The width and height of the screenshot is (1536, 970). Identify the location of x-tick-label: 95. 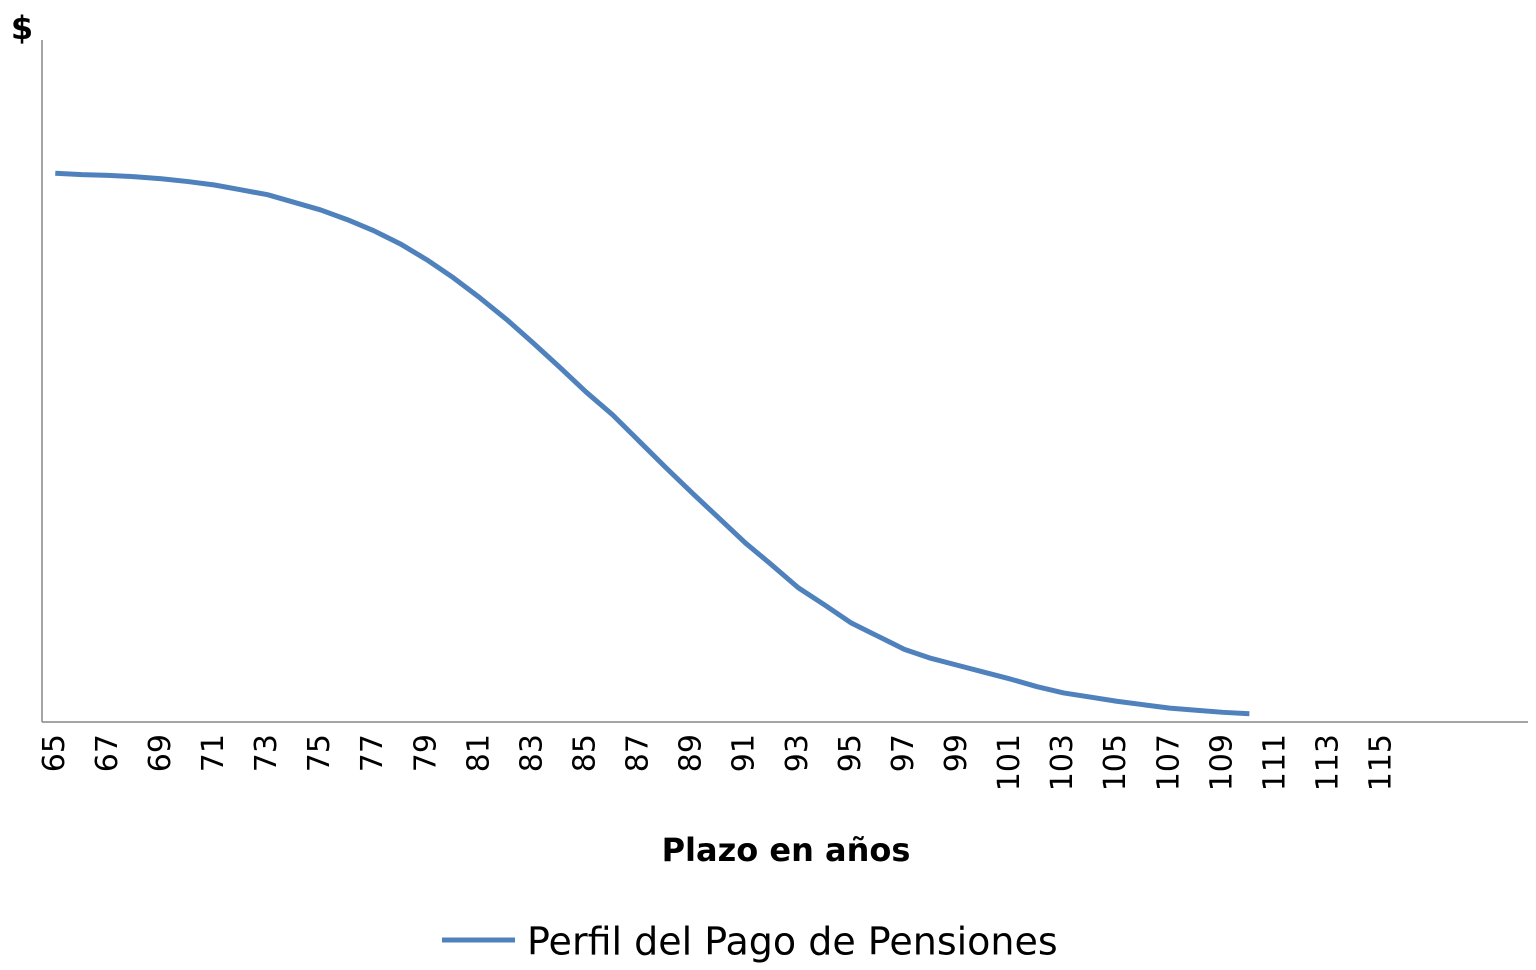
(850, 753).